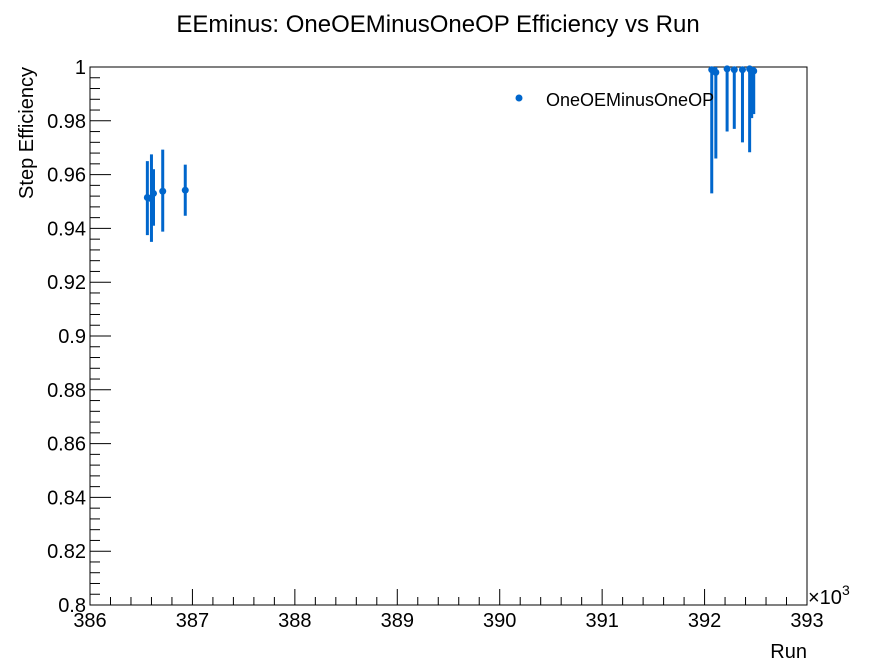  I want to click on x-tick-label: 393, so click(806, 621).